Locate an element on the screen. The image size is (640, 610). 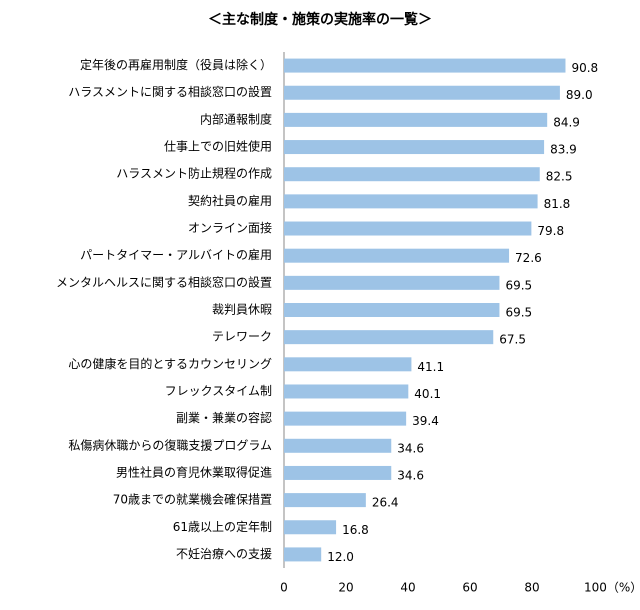
chart-title: ＜主な制度・施策の実施率の一覧＞ is located at coordinates (320, 19).